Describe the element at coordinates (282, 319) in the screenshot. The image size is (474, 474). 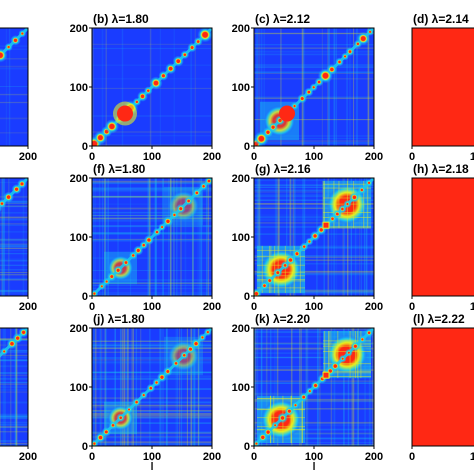
I see `panel-title: (k) λ=2.20` at that location.